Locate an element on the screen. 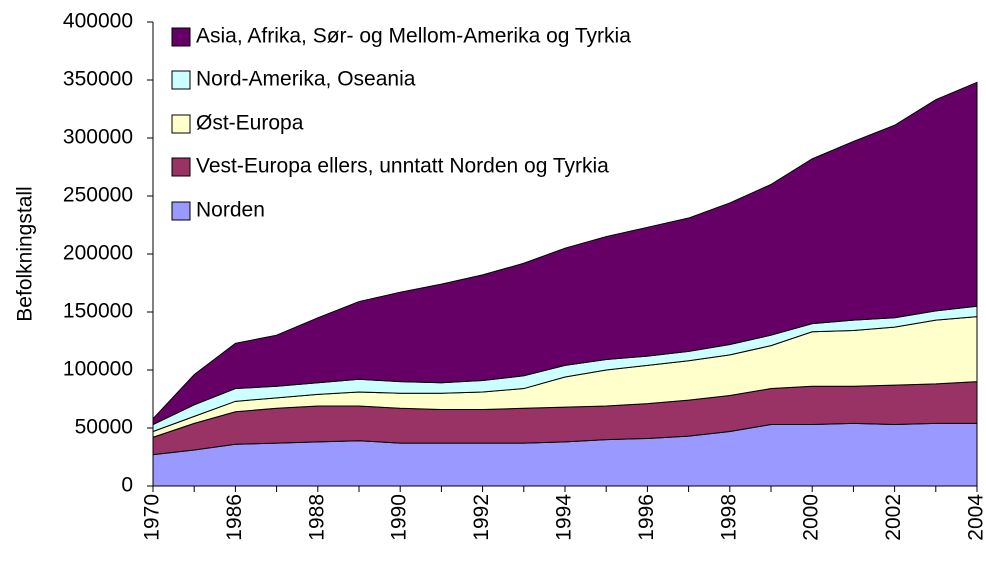 Image resolution: width=986 pixels, height=563 pixels. y-tick-label: 300000 is located at coordinates (98, 137).